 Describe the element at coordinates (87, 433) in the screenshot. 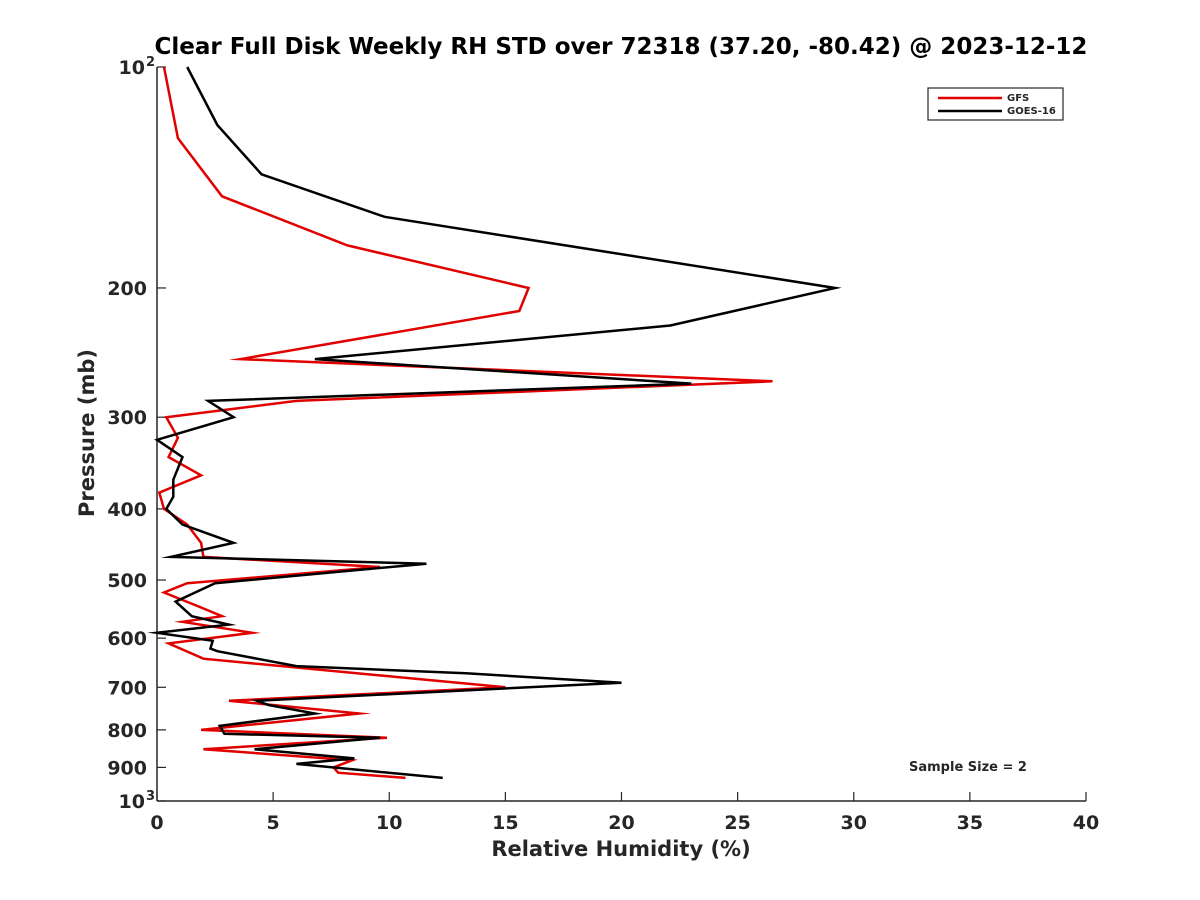

I see `y-axis-label: Pressure (mb)` at that location.